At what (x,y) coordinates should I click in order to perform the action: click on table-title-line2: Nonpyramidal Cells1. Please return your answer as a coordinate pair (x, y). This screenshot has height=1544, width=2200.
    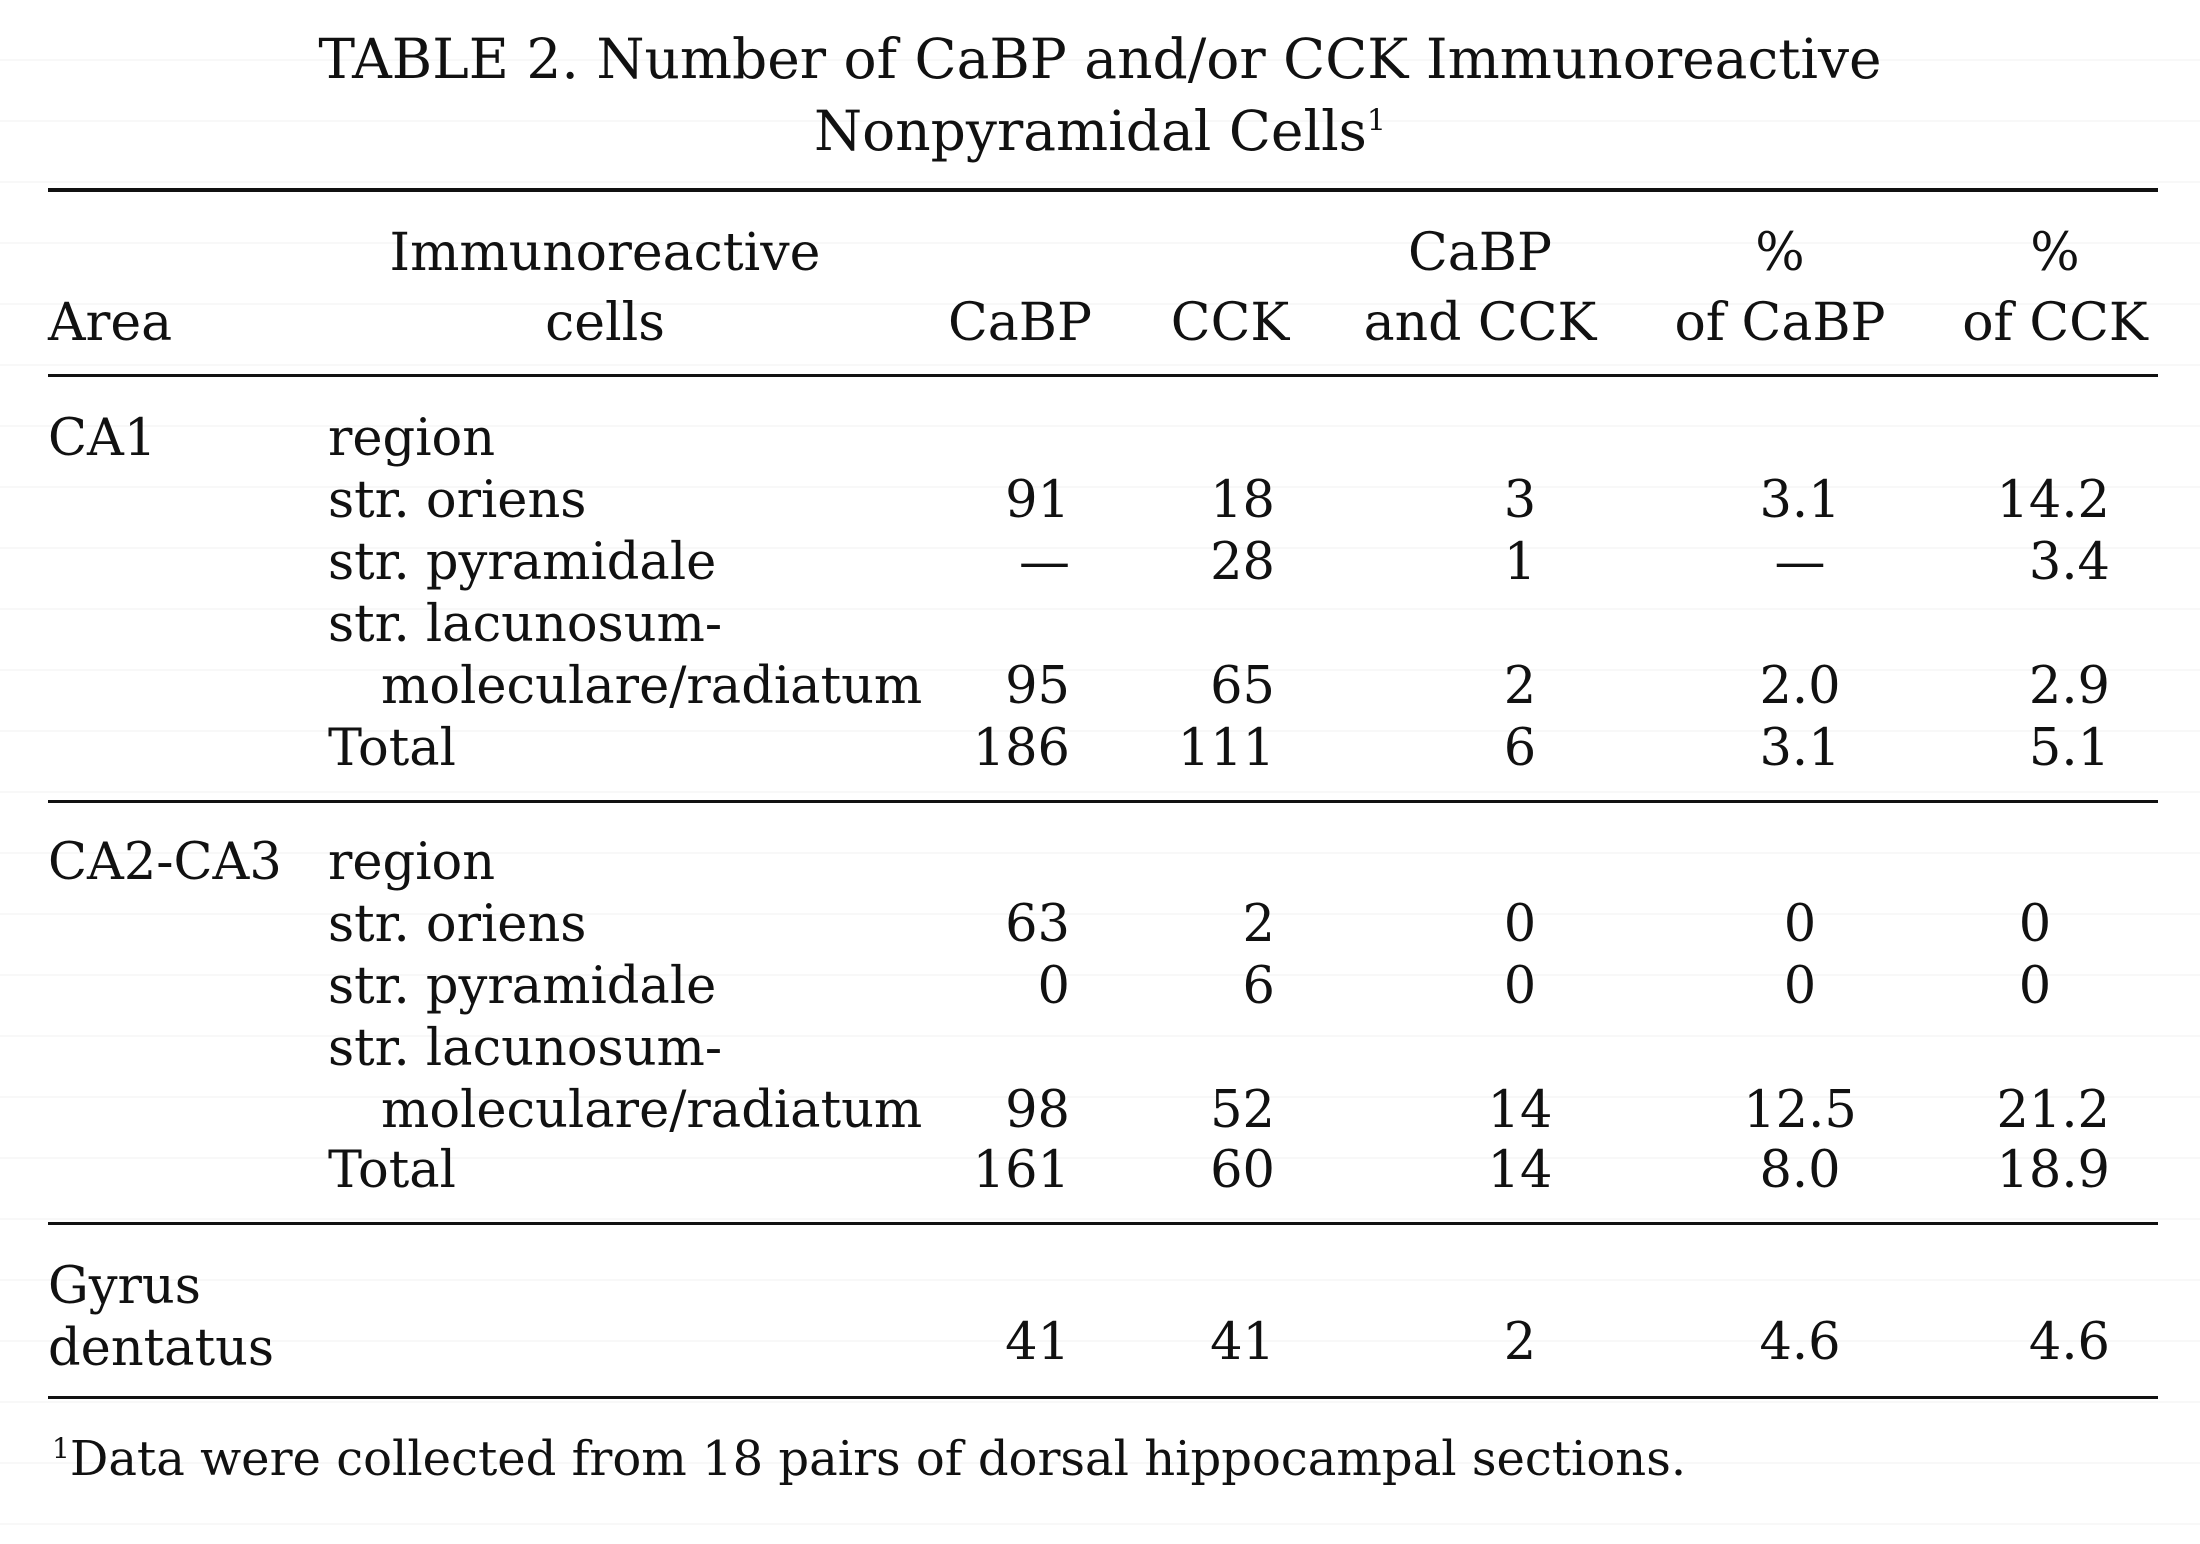
    Looking at the image, I should click on (1100, 131).